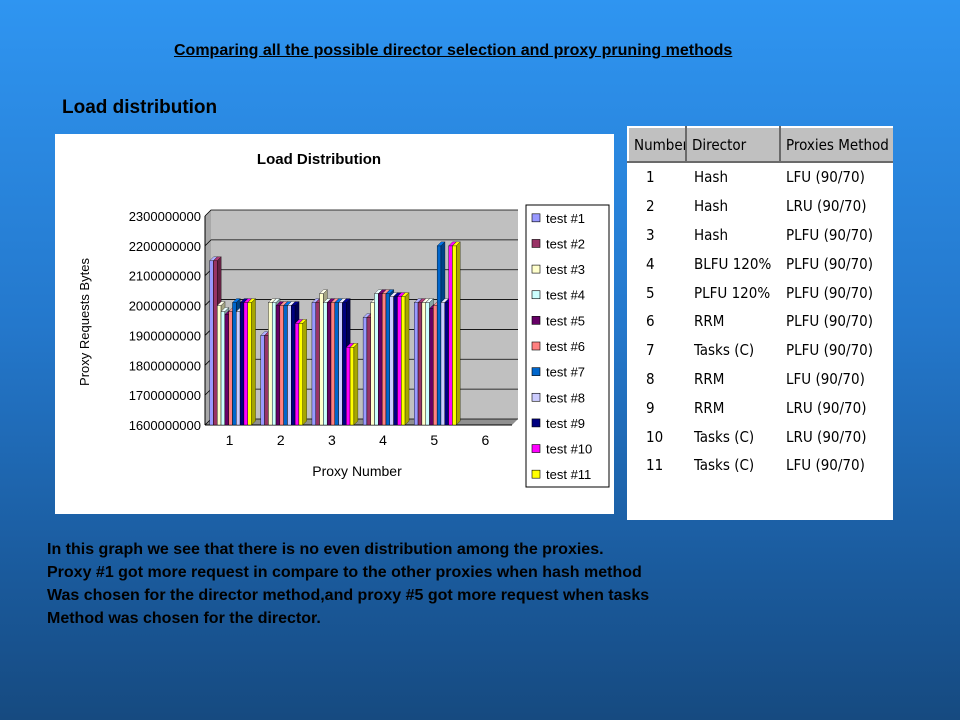 The height and width of the screenshot is (720, 960). Describe the element at coordinates (650, 378) in the screenshot. I see `cell-number: 8` at that location.